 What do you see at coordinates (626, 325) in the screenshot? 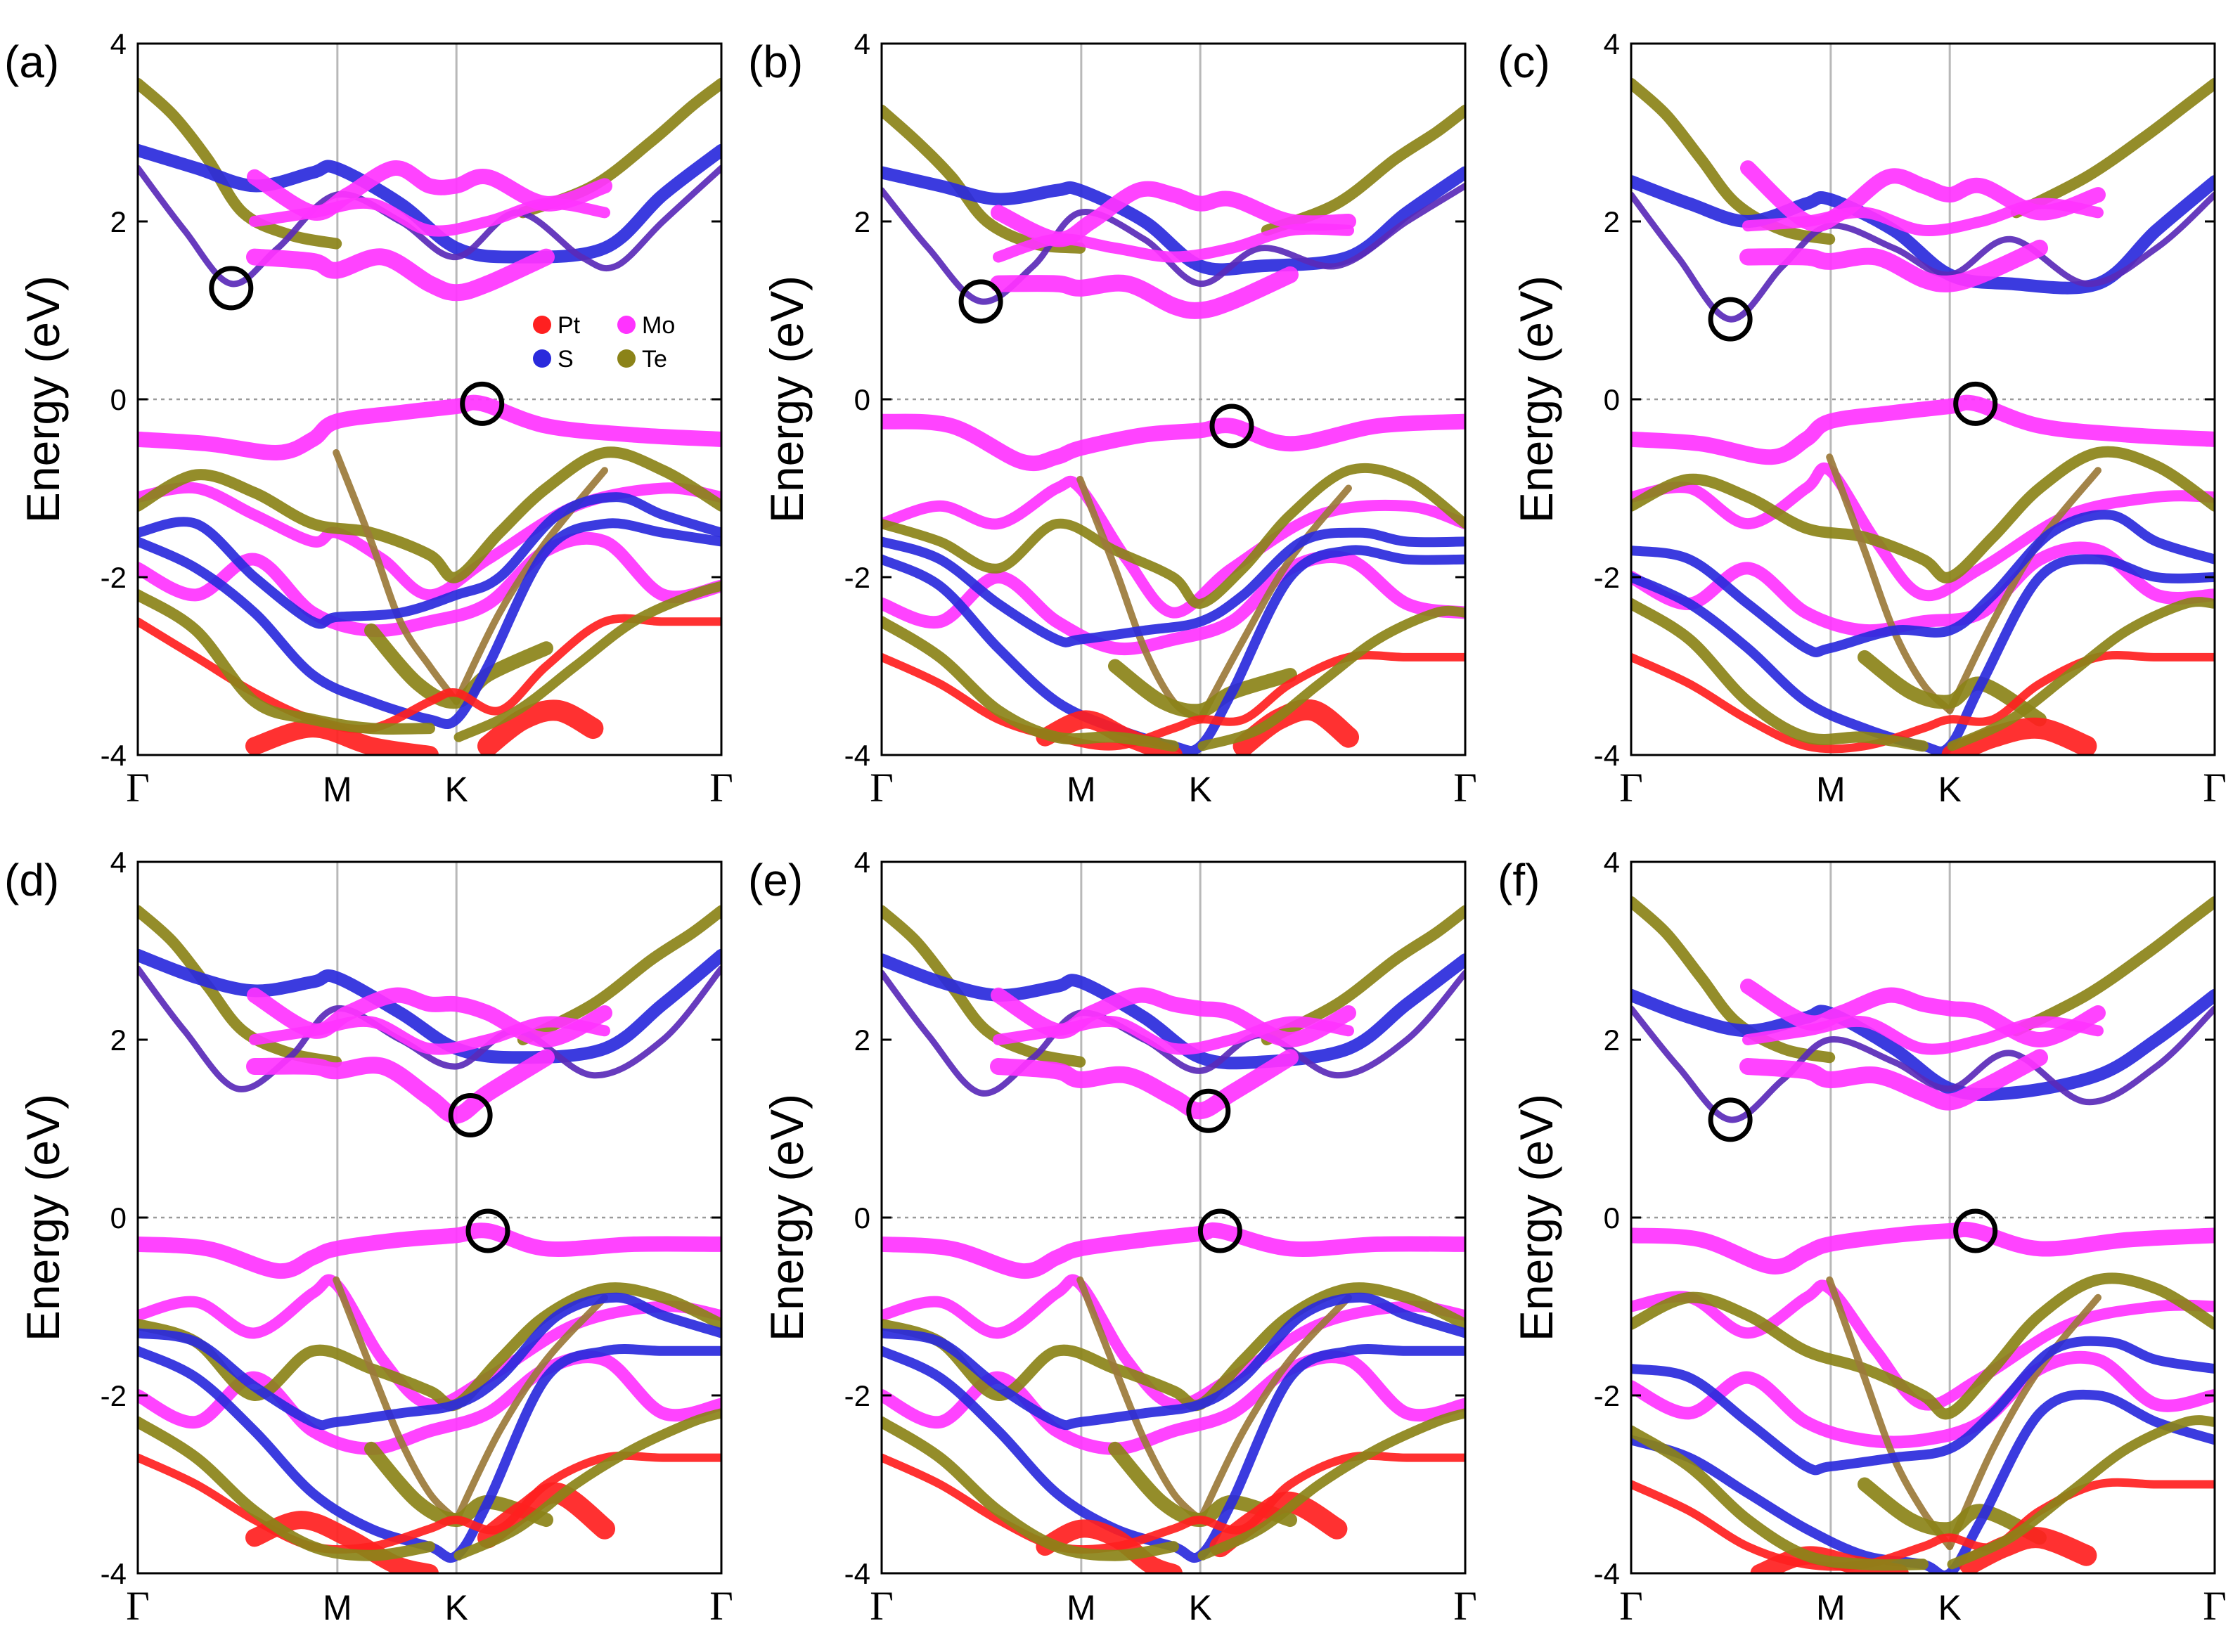
I see `legend-marker-mo` at bounding box center [626, 325].